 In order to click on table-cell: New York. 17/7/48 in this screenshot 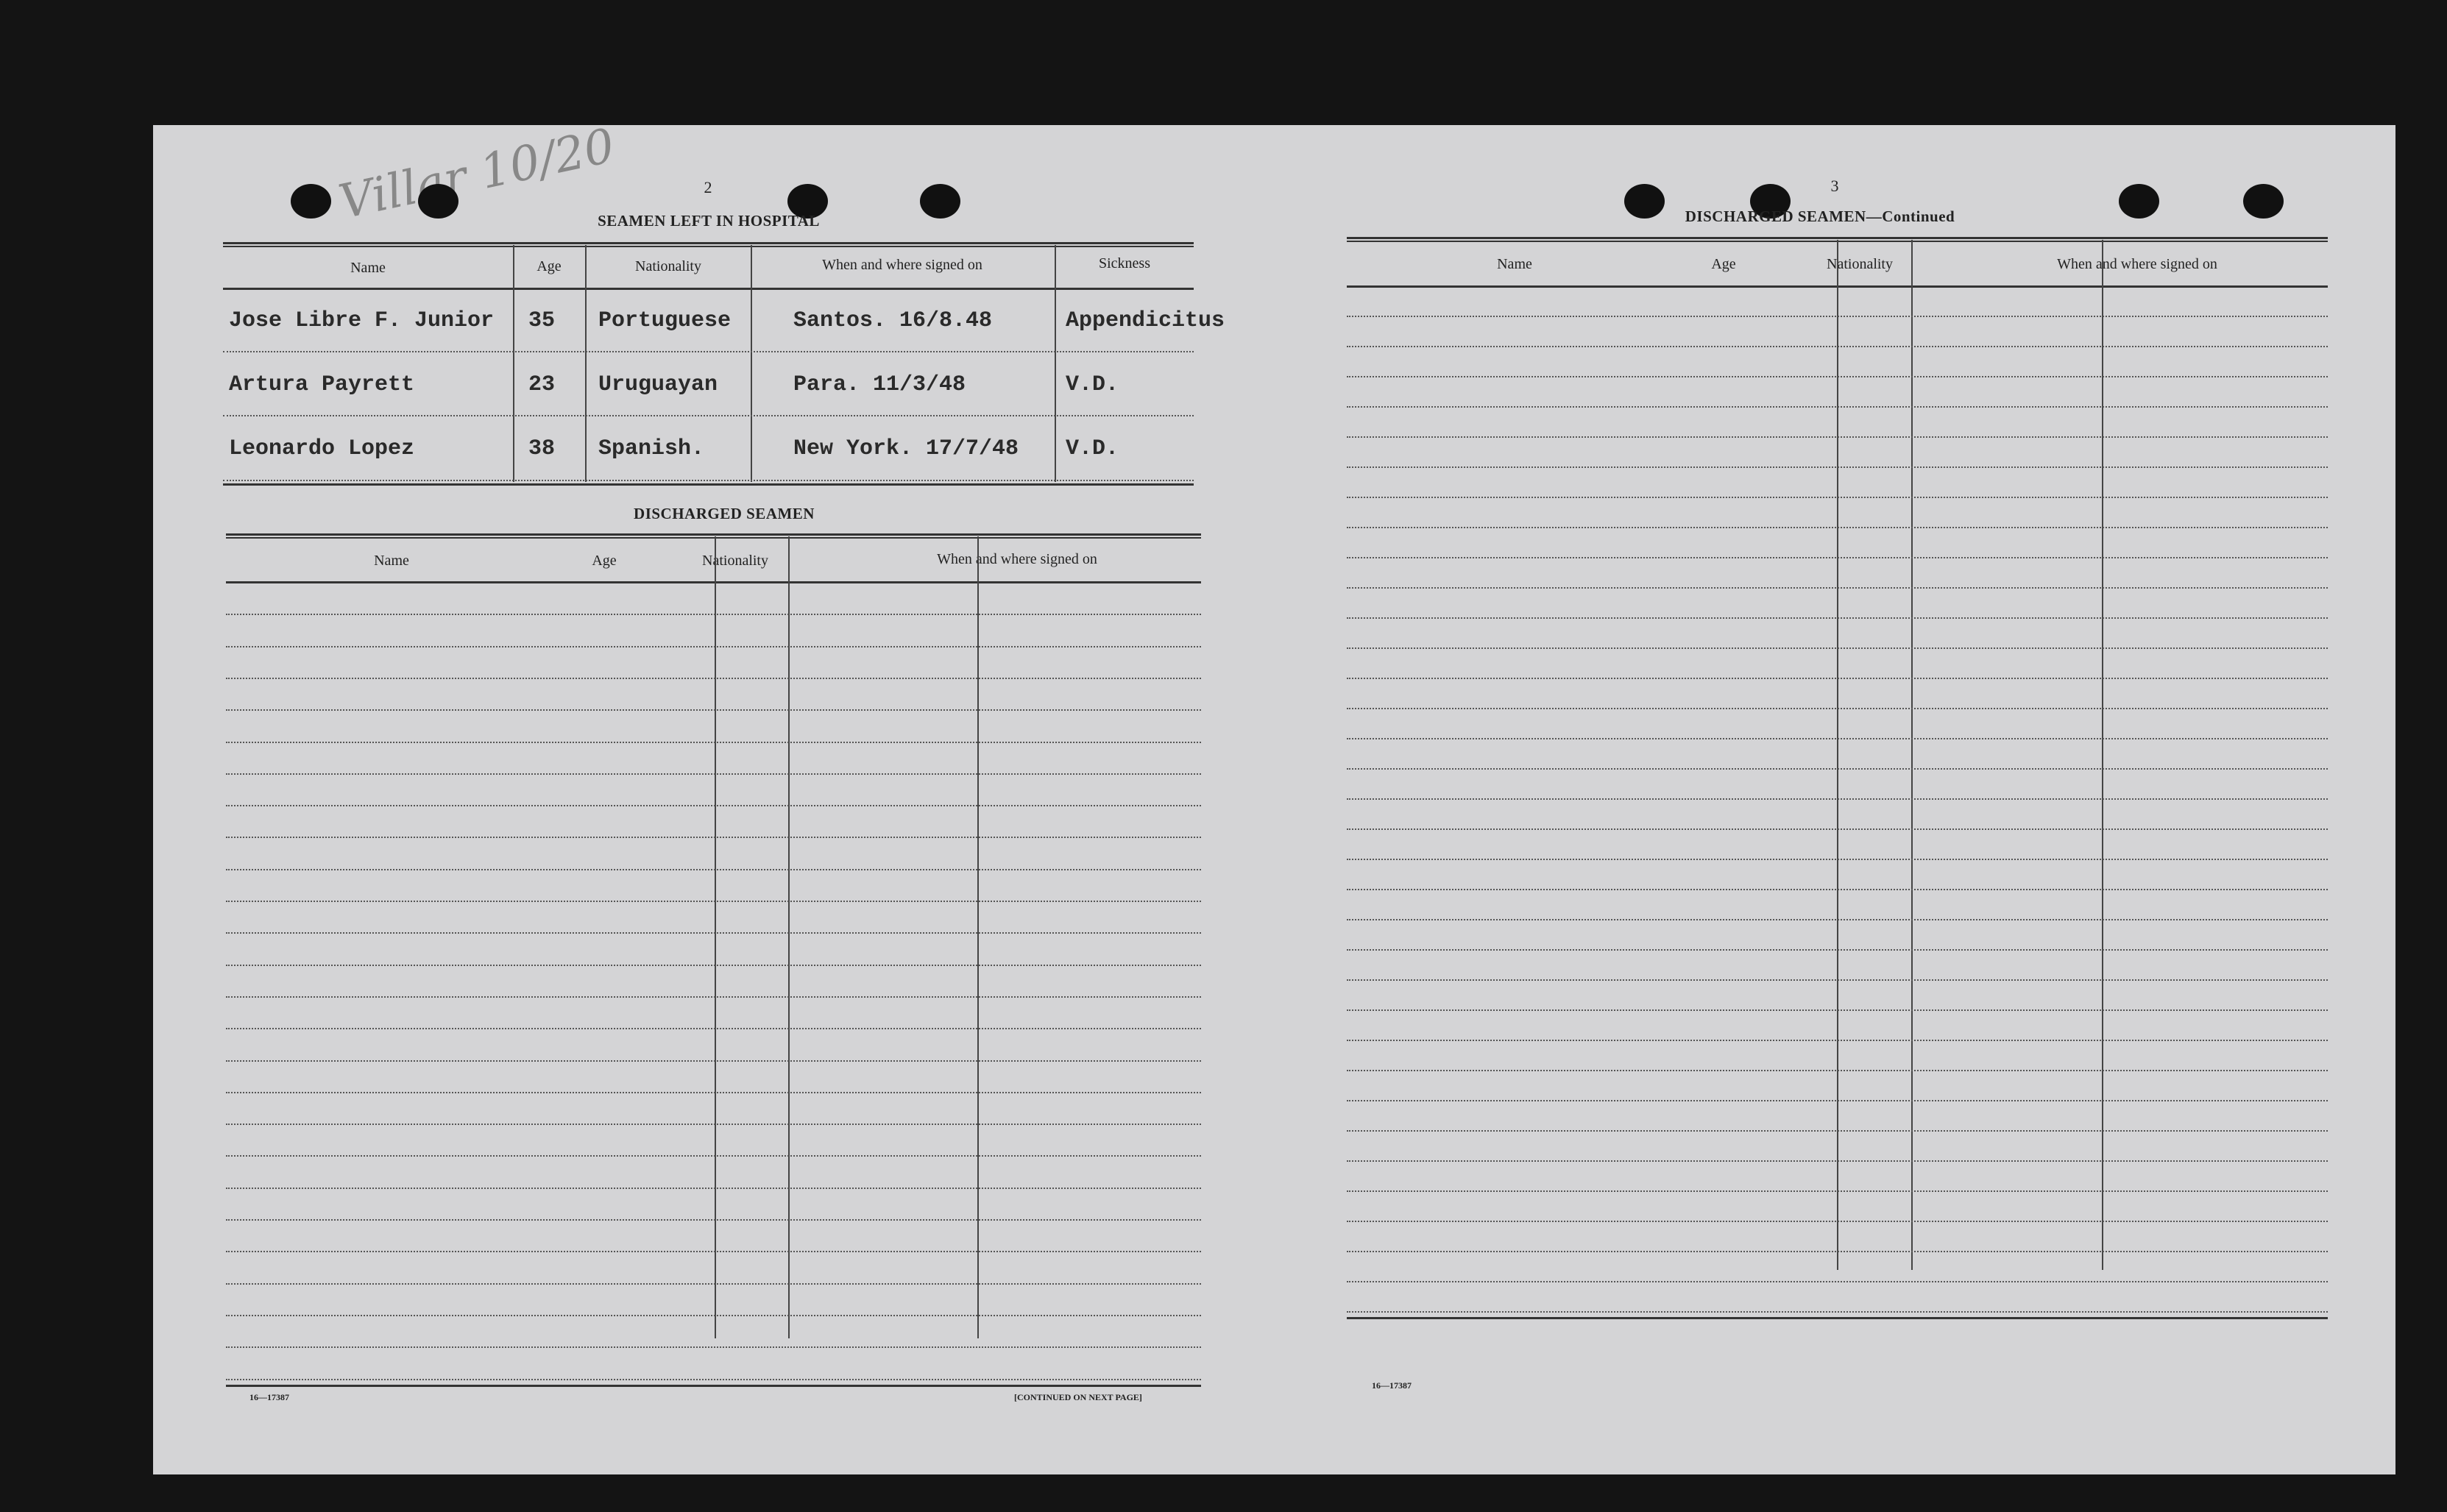, I will do `click(906, 448)`.